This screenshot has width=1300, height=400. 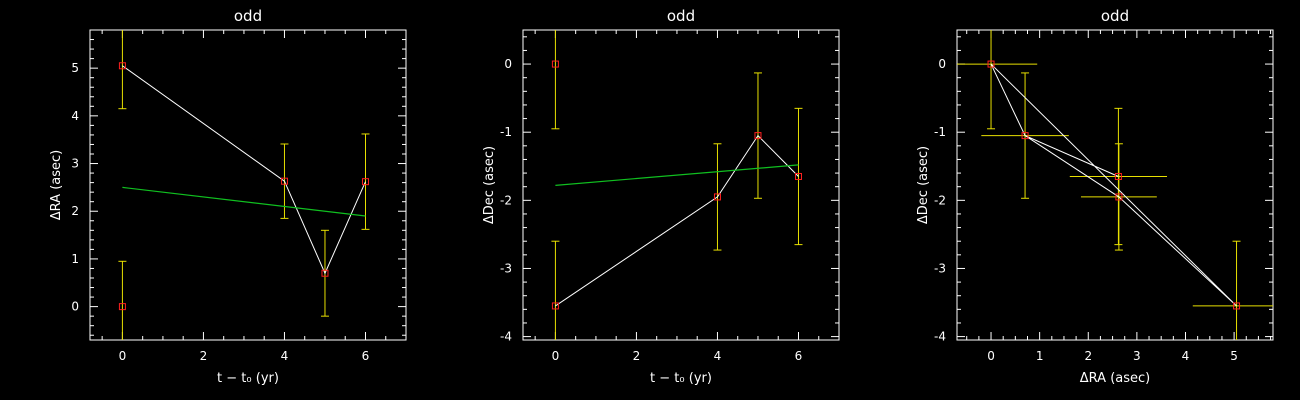 I want to click on x-axis-label: ΔRA (asec), so click(x=1115, y=378).